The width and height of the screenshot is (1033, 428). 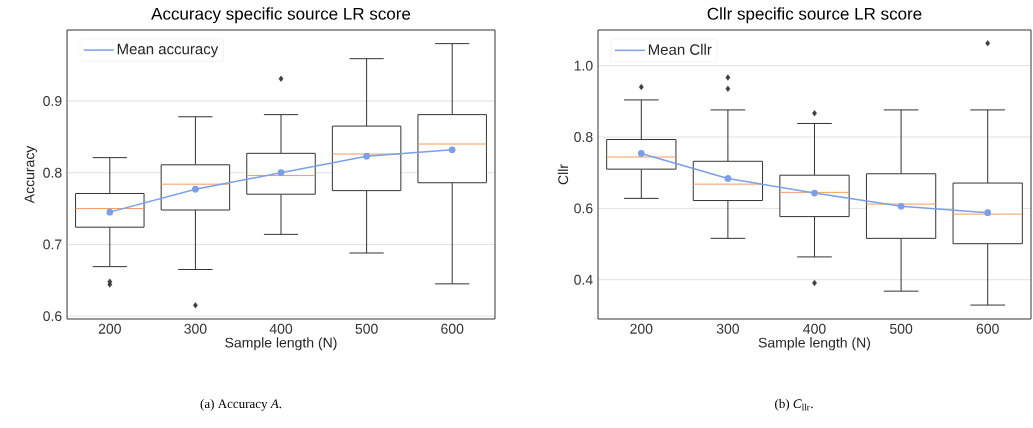 What do you see at coordinates (794, 404) in the screenshot?
I see `text: (b) C$_{llr}$.` at bounding box center [794, 404].